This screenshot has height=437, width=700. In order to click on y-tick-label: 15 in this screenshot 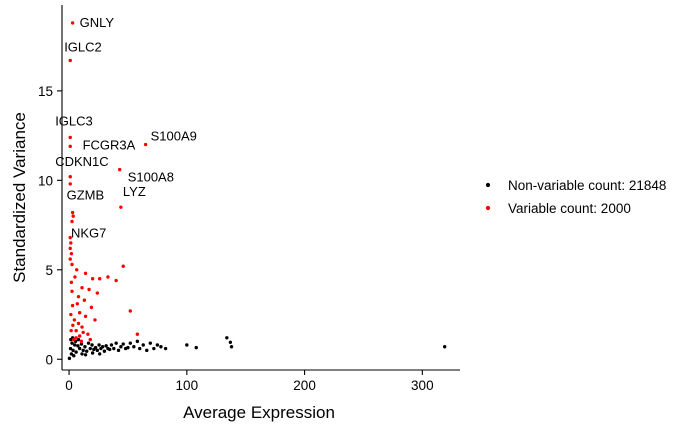, I will do `click(45, 91)`.